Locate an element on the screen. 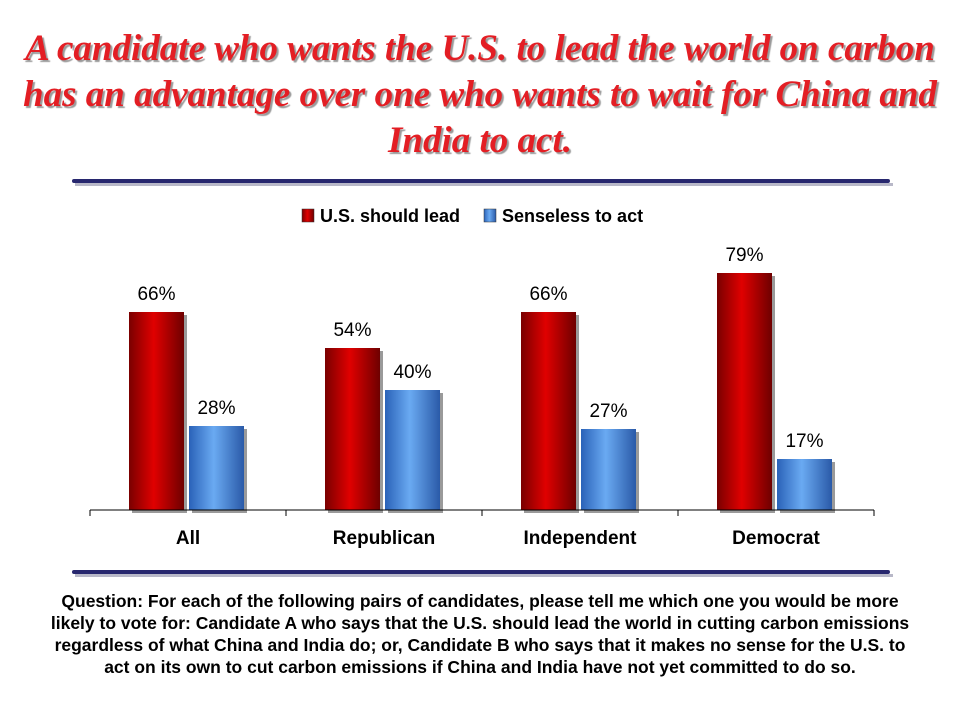 The height and width of the screenshot is (720, 960). category-label: All is located at coordinates (188, 538).